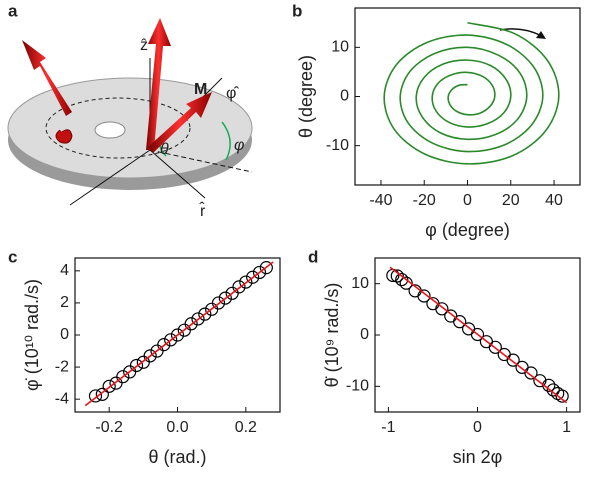  I want to click on arrow-z, so click(158, 84).